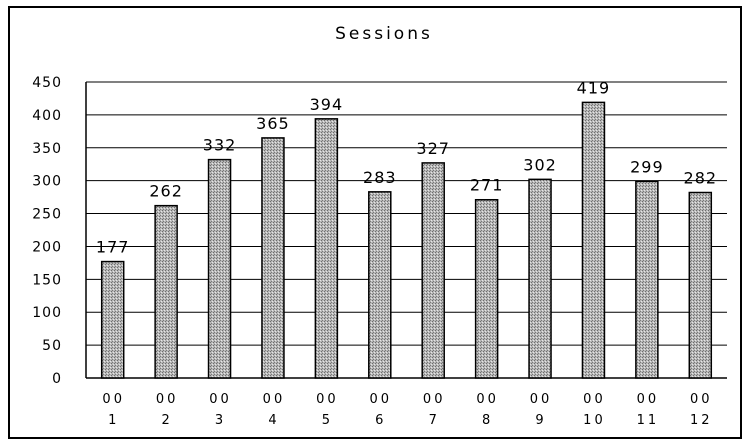 The height and width of the screenshot is (445, 748). What do you see at coordinates (166, 420) in the screenshot?
I see `x-tick-label: 2` at bounding box center [166, 420].